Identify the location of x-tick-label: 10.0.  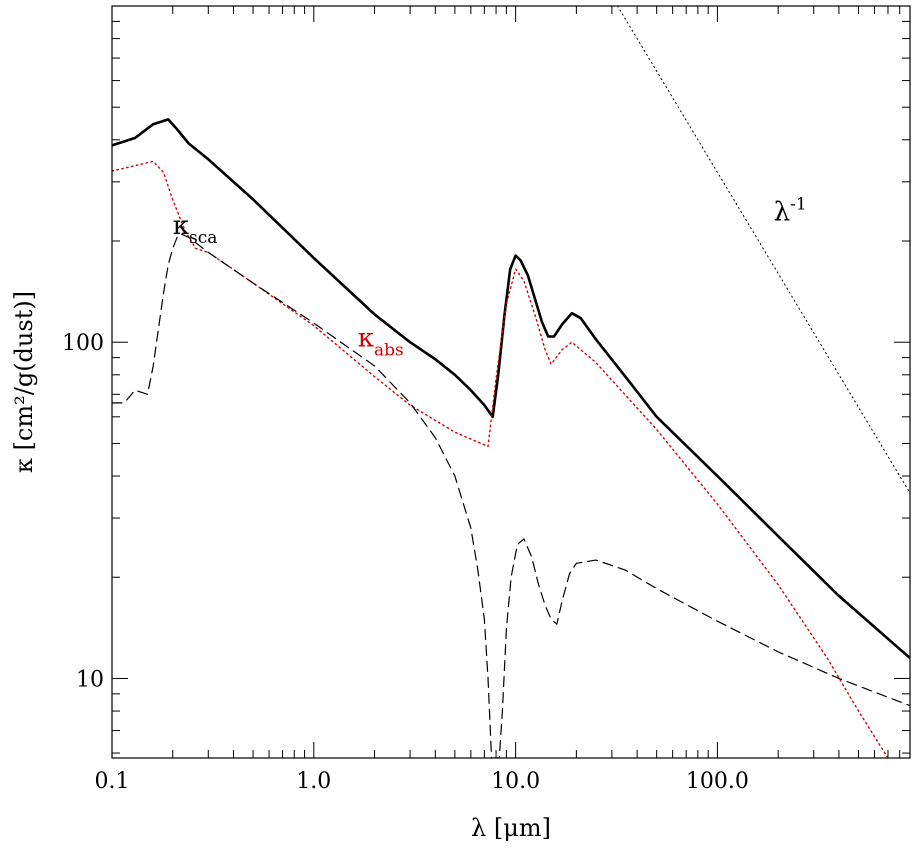
(515, 781).